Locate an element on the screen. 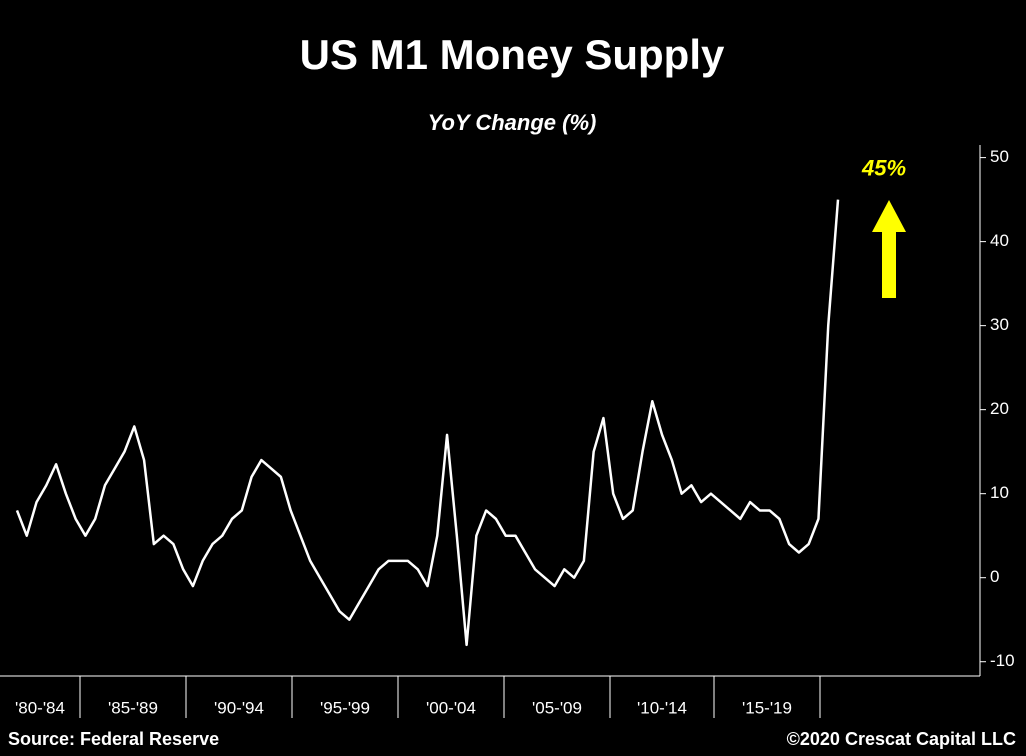 The height and width of the screenshot is (756, 1026). y-tick-label: 50 is located at coordinates (999, 156).